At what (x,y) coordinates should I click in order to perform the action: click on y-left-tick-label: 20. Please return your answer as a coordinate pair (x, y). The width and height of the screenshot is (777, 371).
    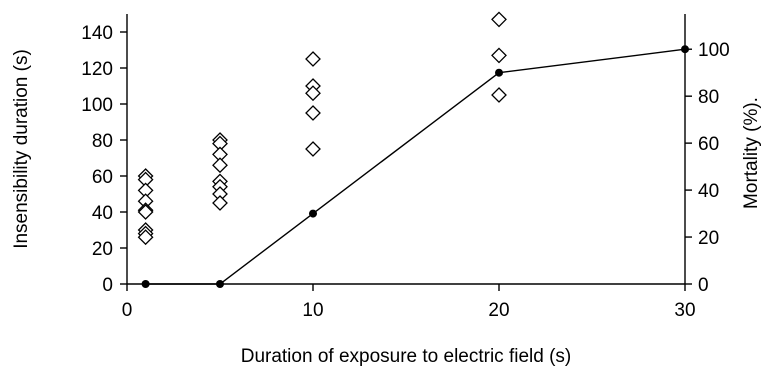
    Looking at the image, I should click on (102, 249).